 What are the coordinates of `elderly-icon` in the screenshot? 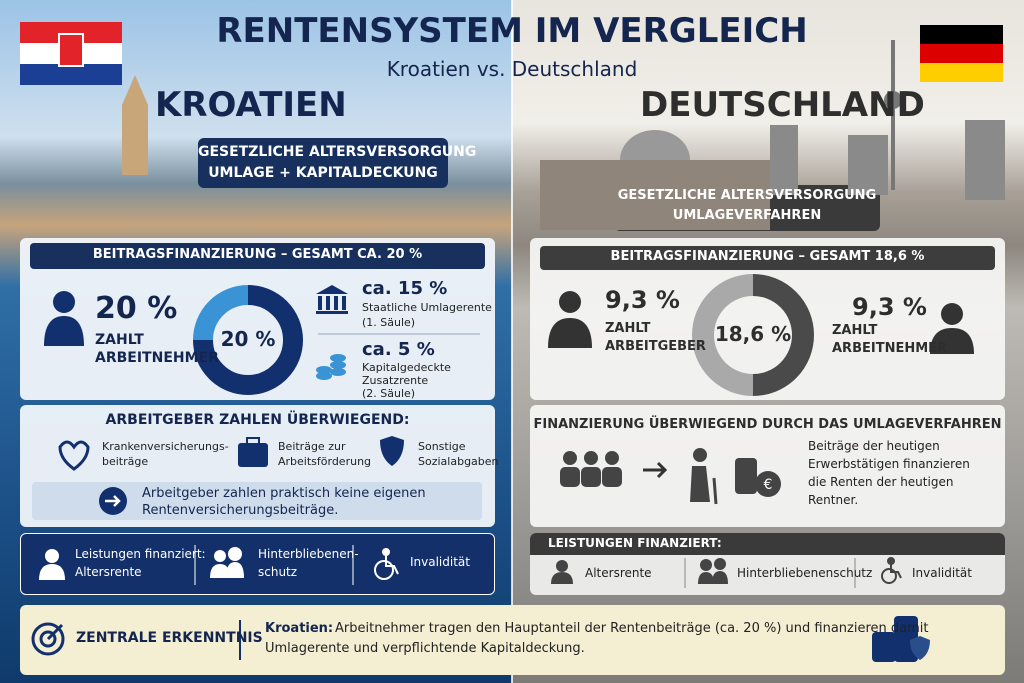 It's located at (704, 476).